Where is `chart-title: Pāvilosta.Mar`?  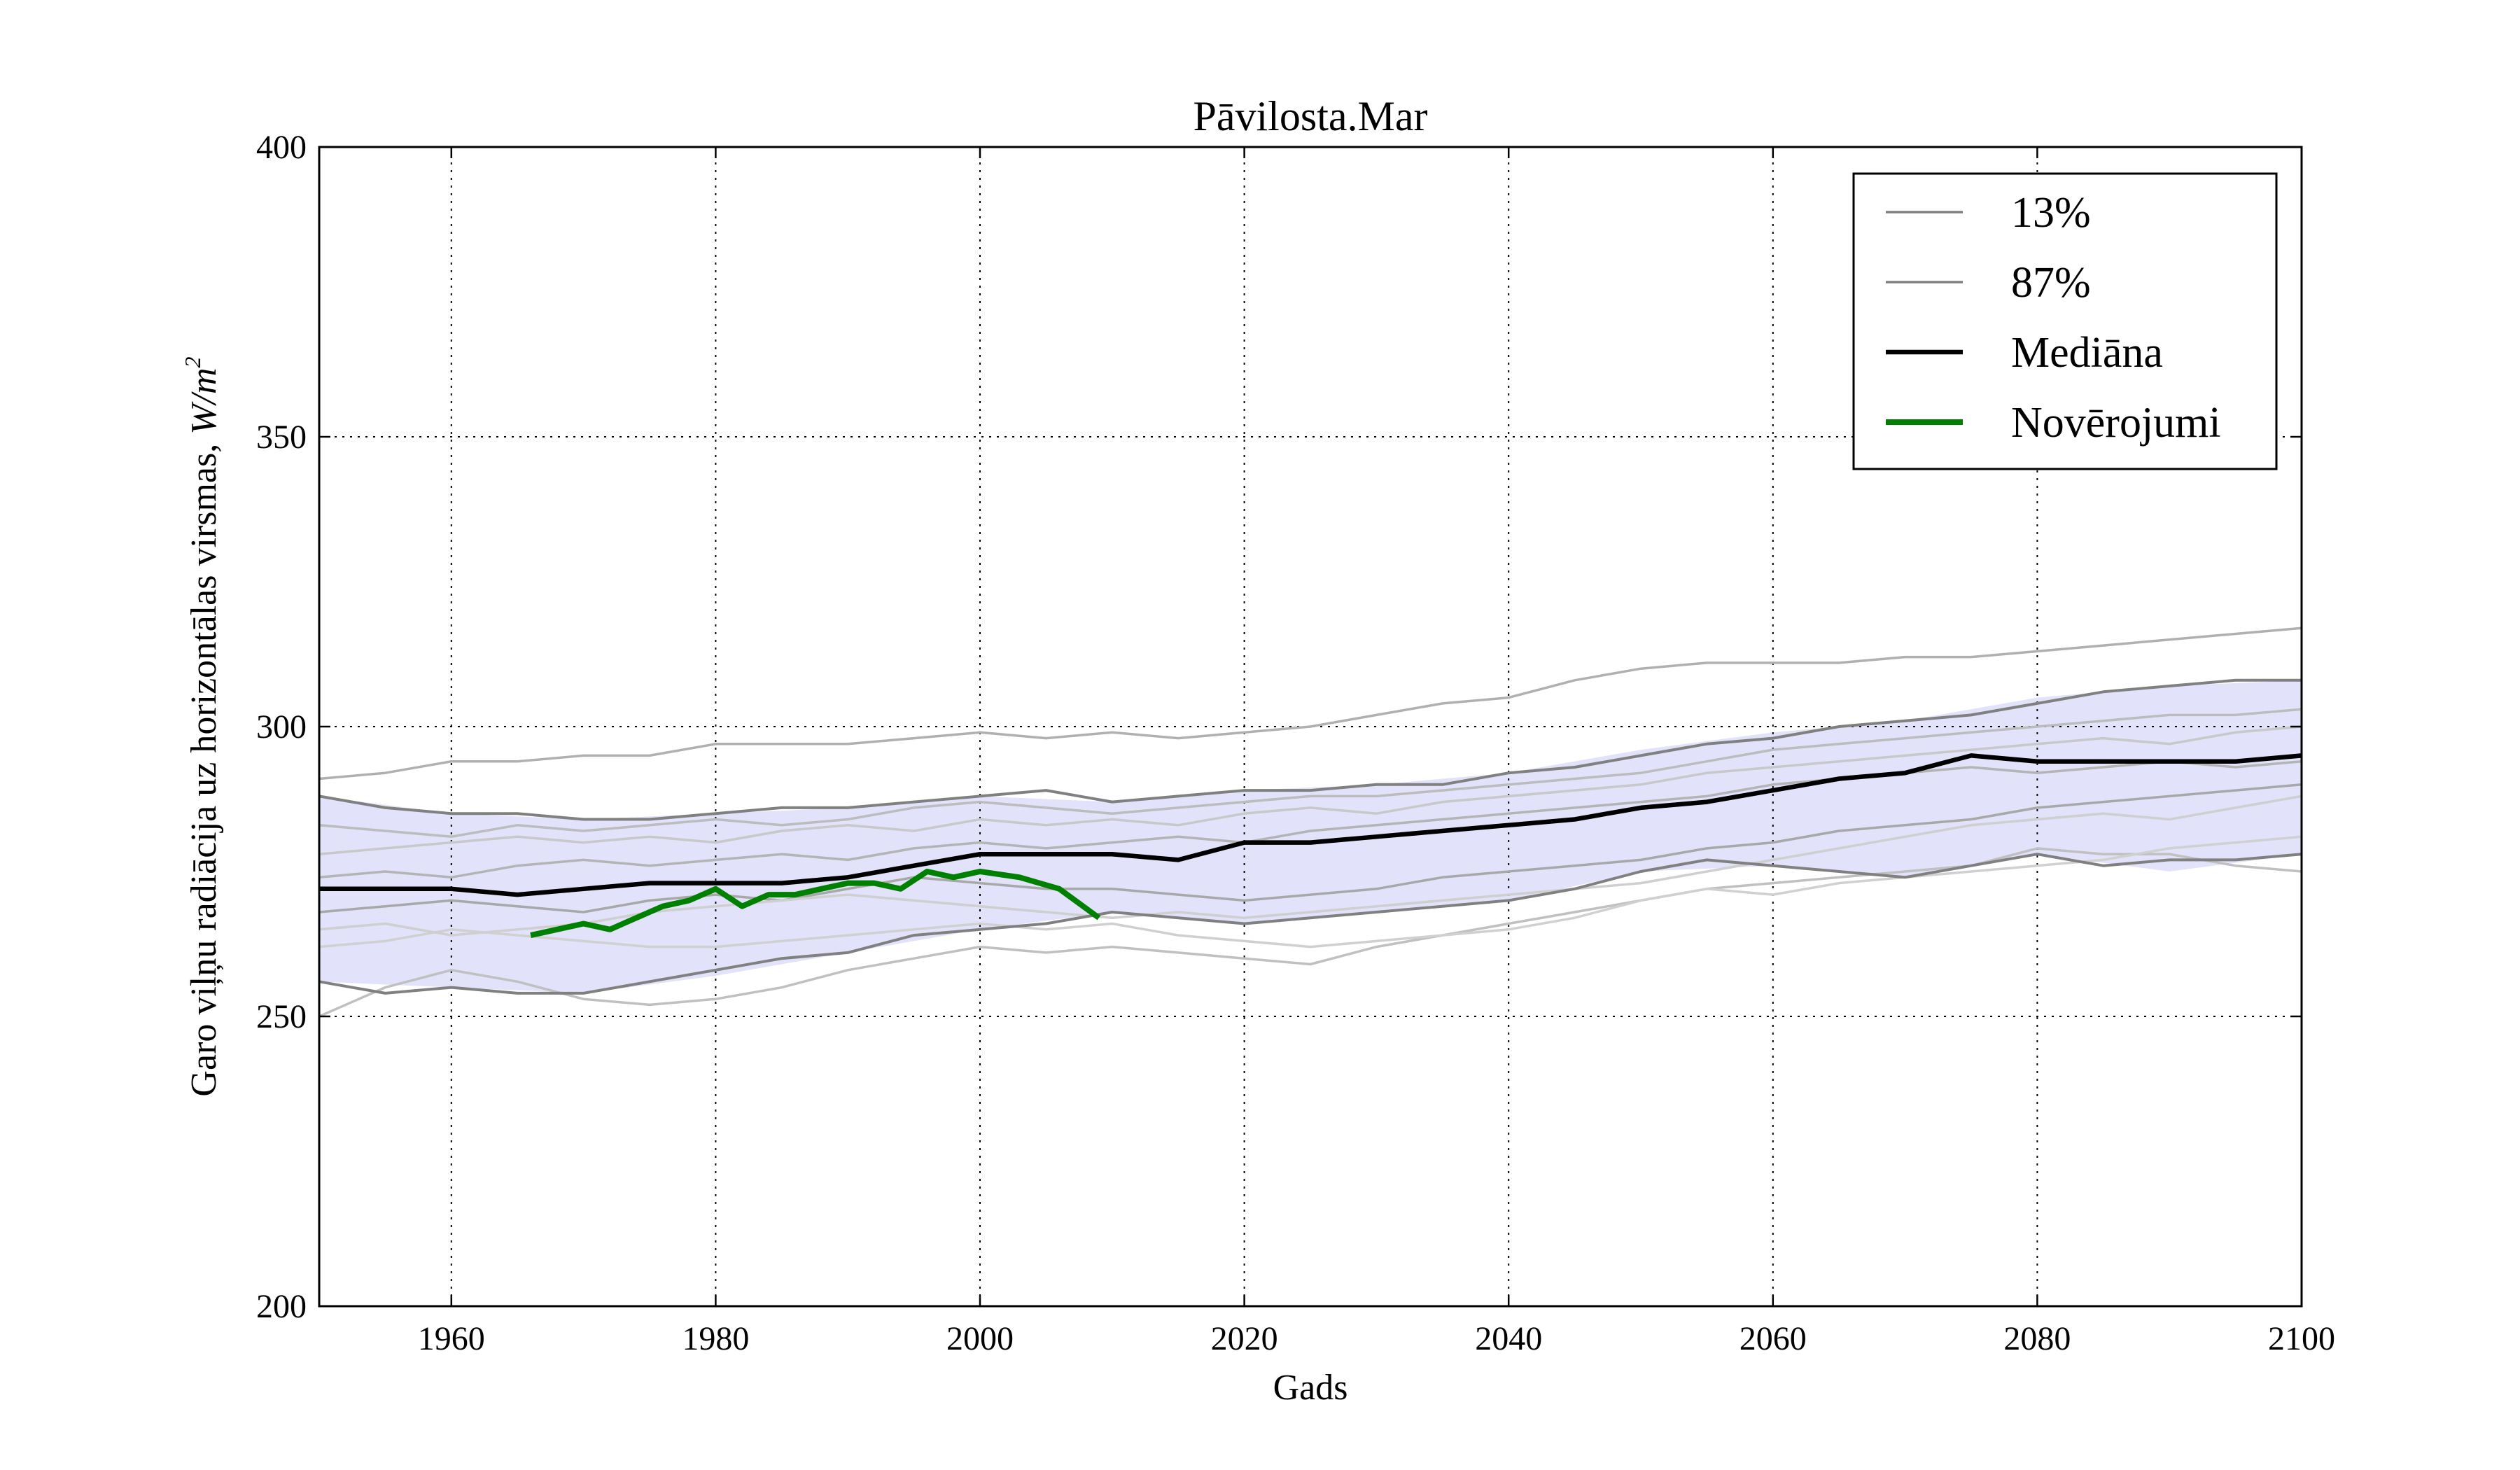
chart-title: Pāvilosta.Mar is located at coordinates (1311, 116).